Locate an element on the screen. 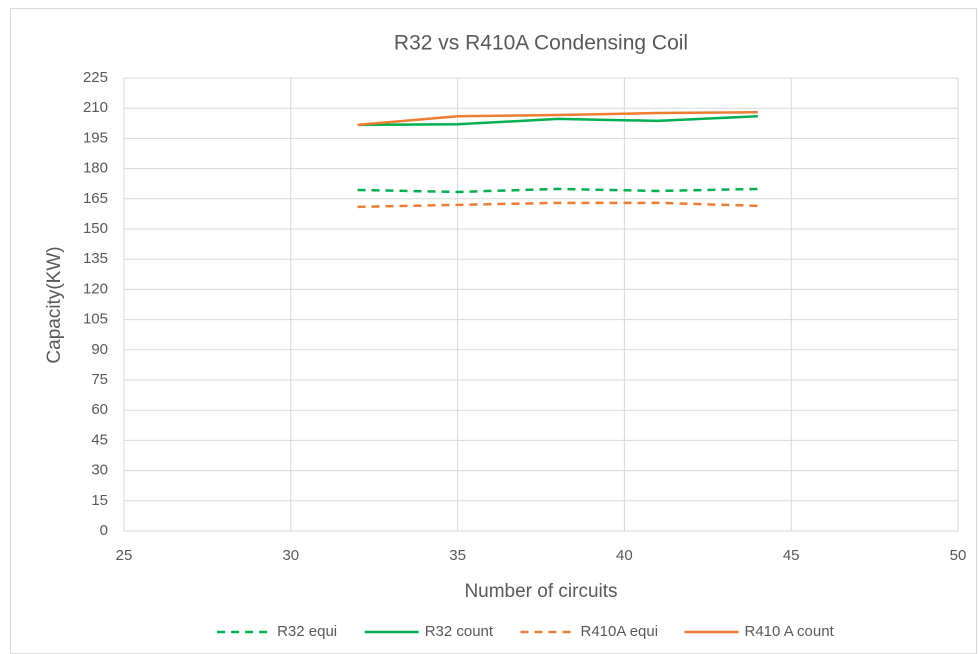 The height and width of the screenshot is (654, 978). x-tick-label: 45 is located at coordinates (791, 555).